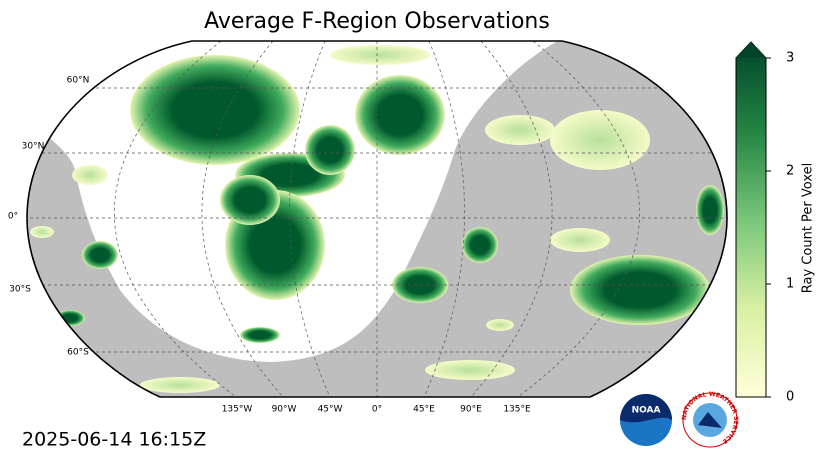 The height and width of the screenshot is (461, 820). I want to click on lon-label: 90°E, so click(471, 410).